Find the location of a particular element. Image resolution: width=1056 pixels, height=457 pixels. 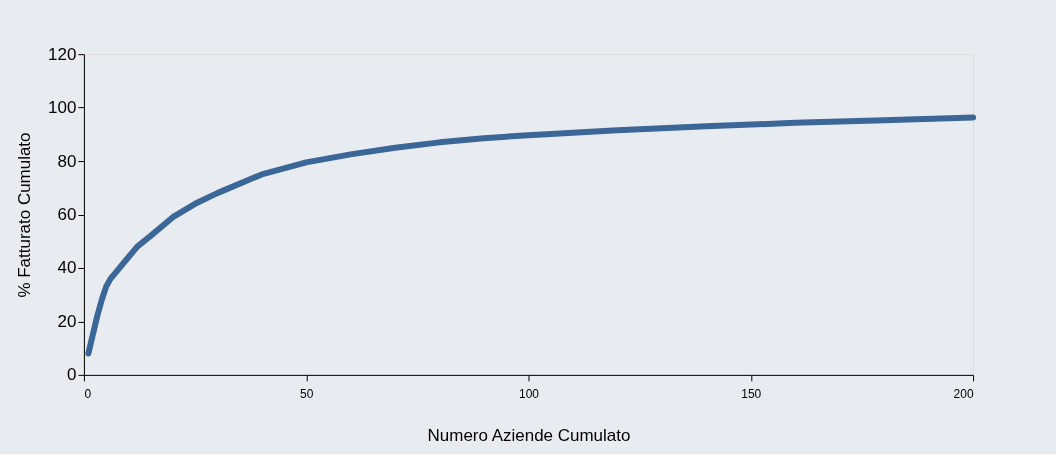

y-axis-title: % Fatturato Cumulato is located at coordinates (25, 215).